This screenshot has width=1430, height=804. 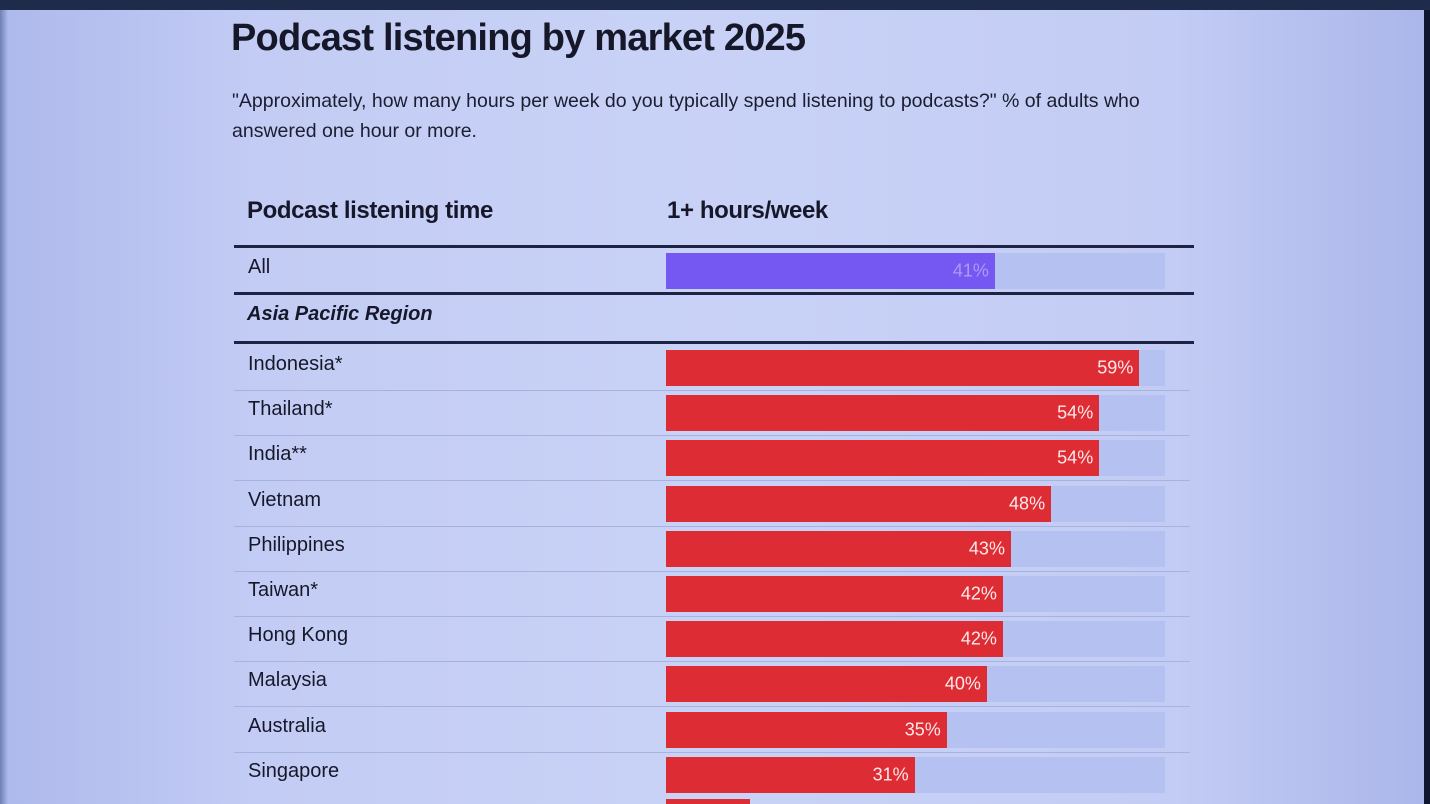 I want to click on column-header-value: 1+ hours/week, so click(x=747, y=210).